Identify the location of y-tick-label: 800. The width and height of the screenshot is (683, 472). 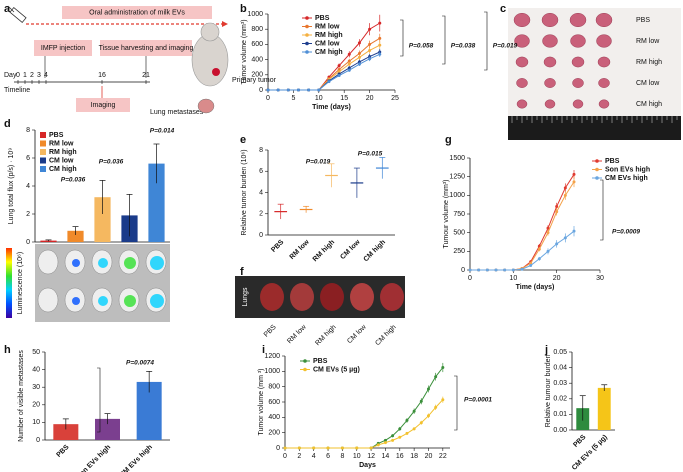
(274, 387).